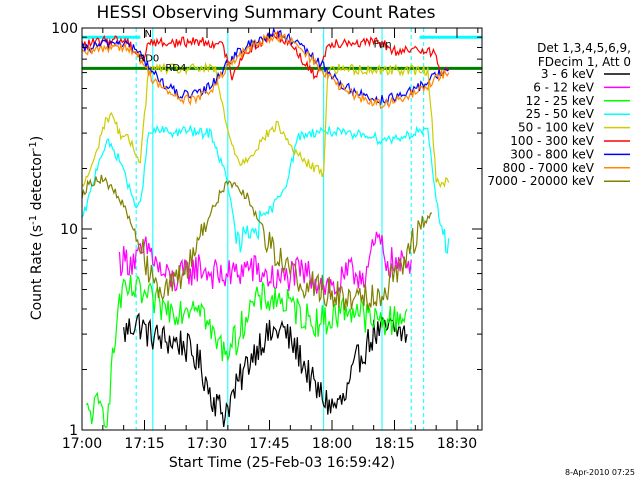  Describe the element at coordinates (69, 230) in the screenshot. I see `y-tick-label-1: 10` at that location.